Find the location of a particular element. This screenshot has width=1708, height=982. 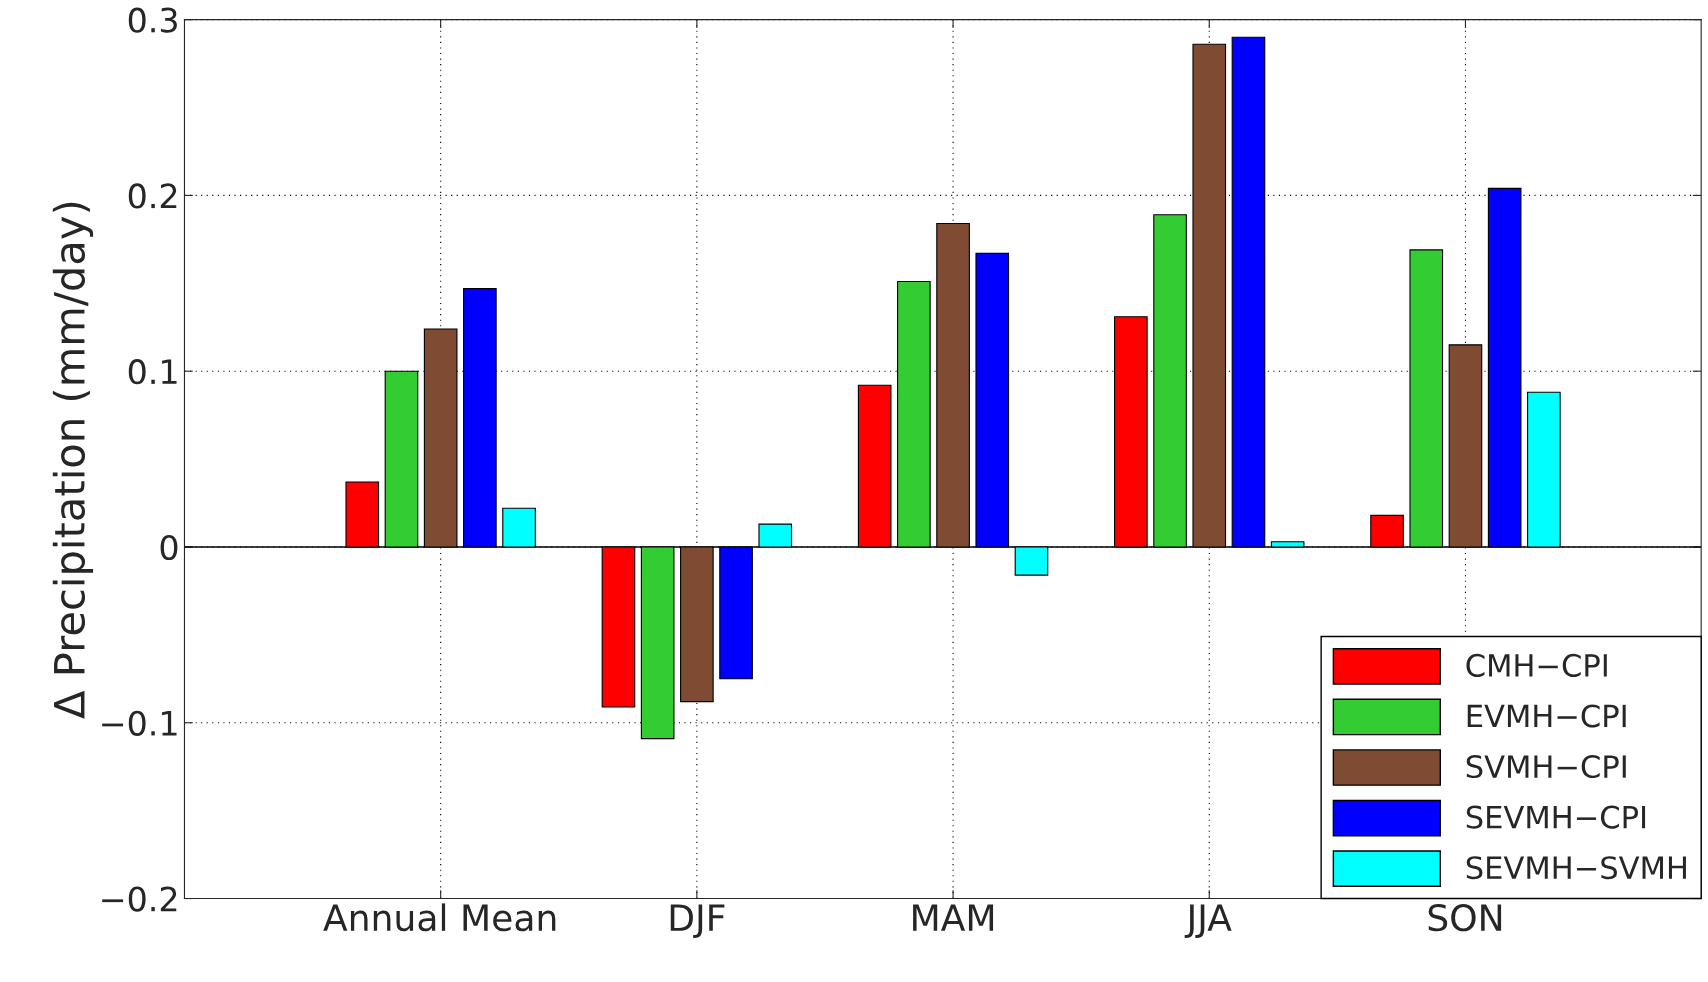

legend-label: SEVMH−CPI is located at coordinates (1556, 817).